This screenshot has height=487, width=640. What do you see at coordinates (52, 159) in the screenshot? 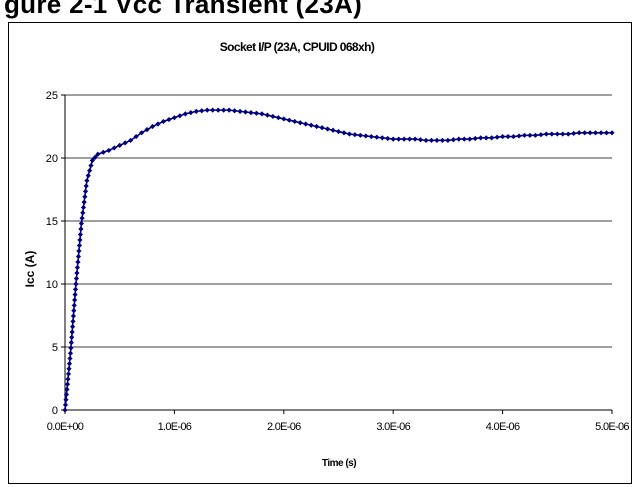
I see `y-tick-label: 20` at bounding box center [52, 159].